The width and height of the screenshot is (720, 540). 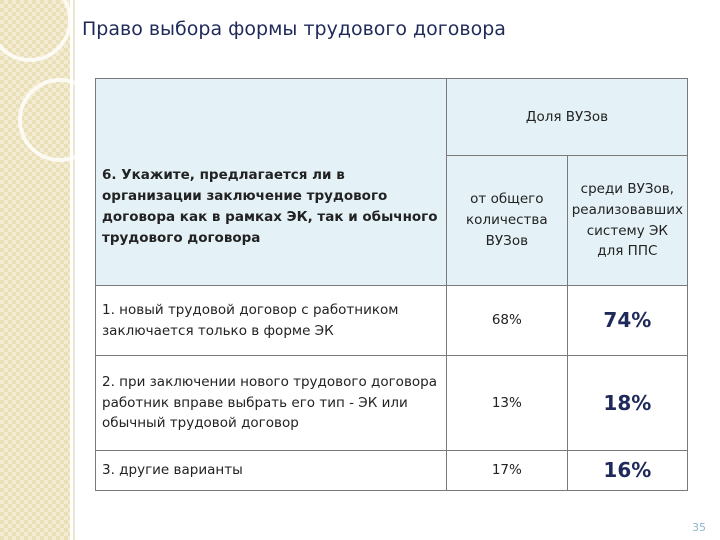 I want to click on cell: 16%, so click(x=627, y=470).